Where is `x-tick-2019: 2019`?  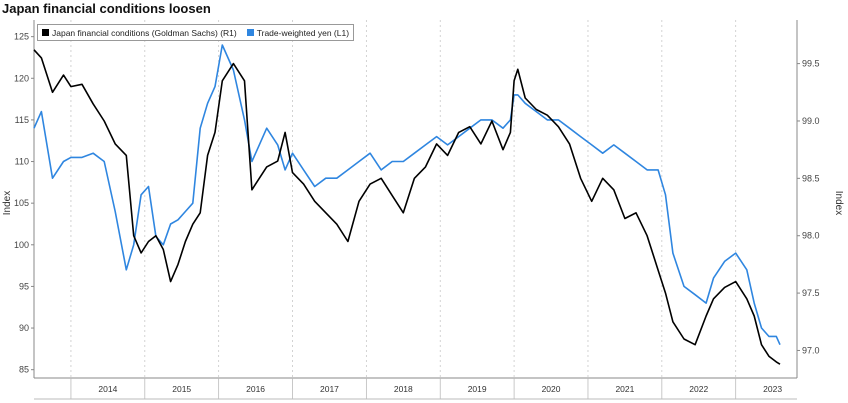 x-tick-2019: 2019 is located at coordinates (477, 389).